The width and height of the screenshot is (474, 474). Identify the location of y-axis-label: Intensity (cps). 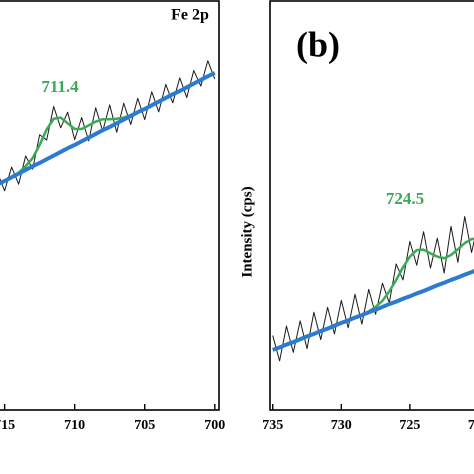
(247, 231).